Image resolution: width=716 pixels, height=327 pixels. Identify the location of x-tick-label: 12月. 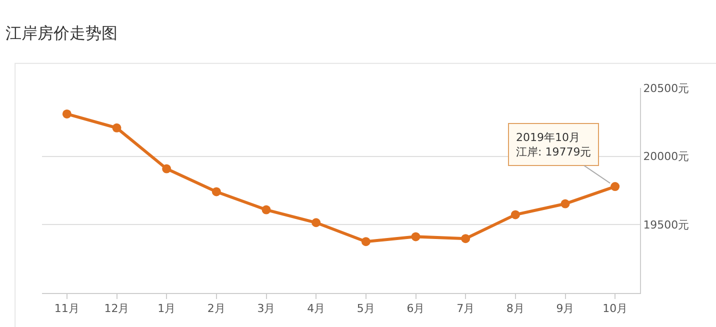
(117, 309).